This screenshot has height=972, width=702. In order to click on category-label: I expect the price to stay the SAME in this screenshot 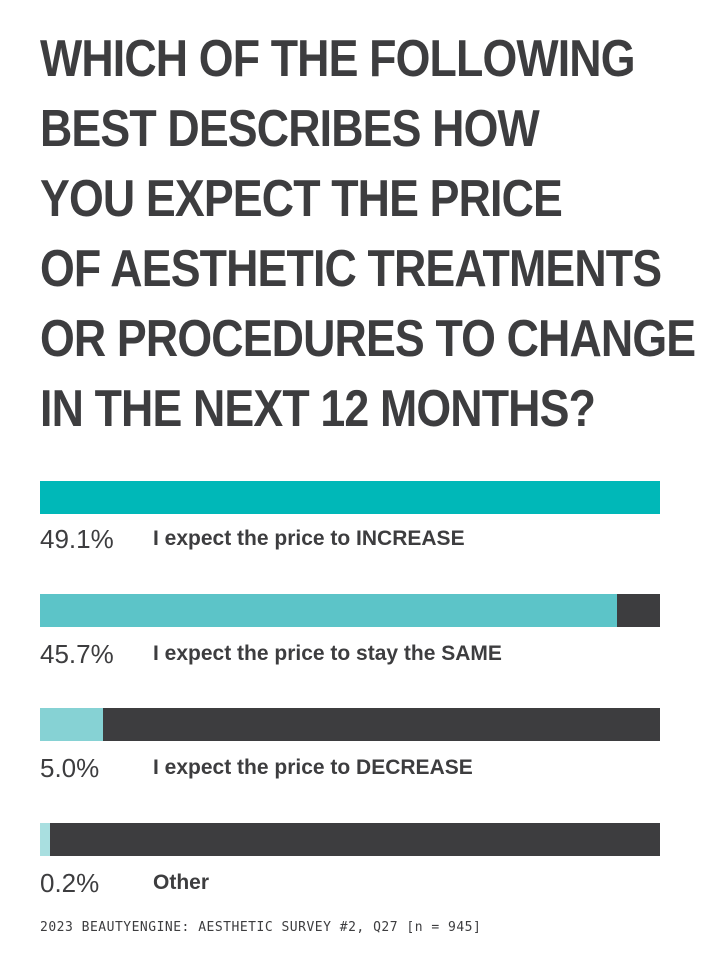, I will do `click(327, 653)`.